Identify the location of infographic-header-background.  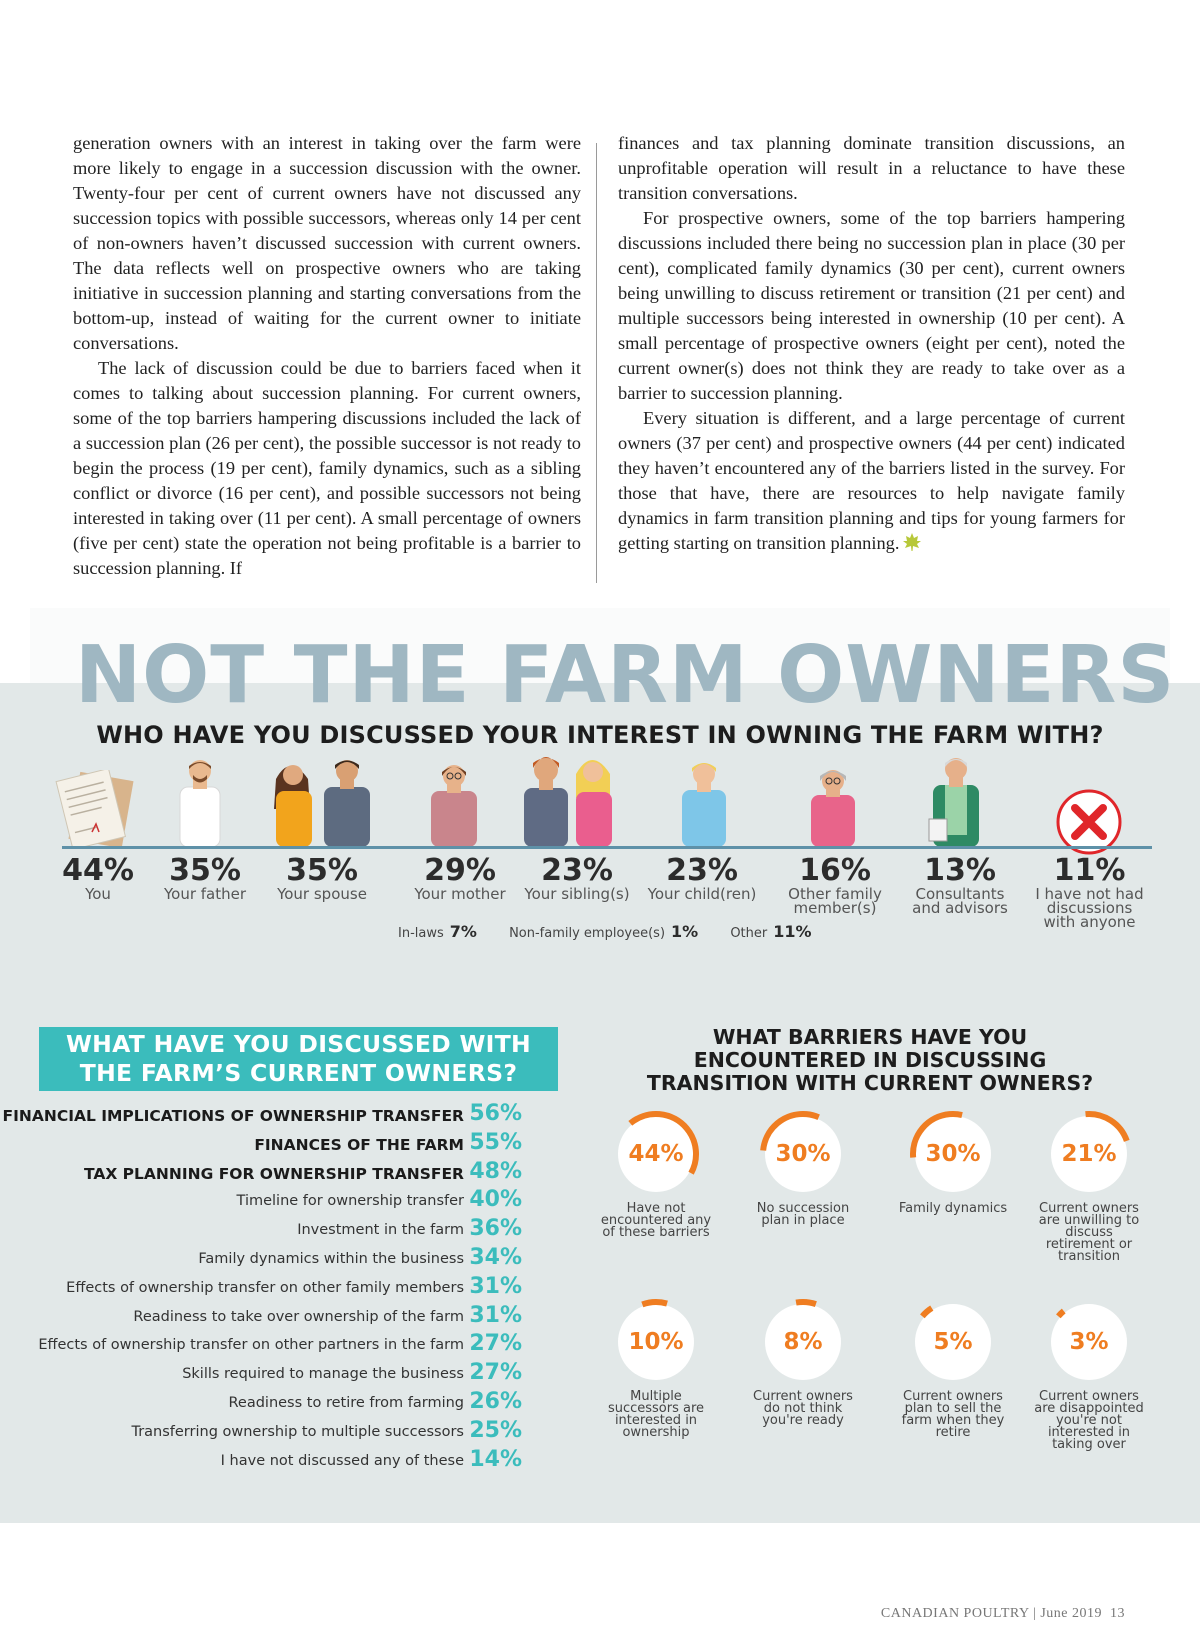
(600, 646).